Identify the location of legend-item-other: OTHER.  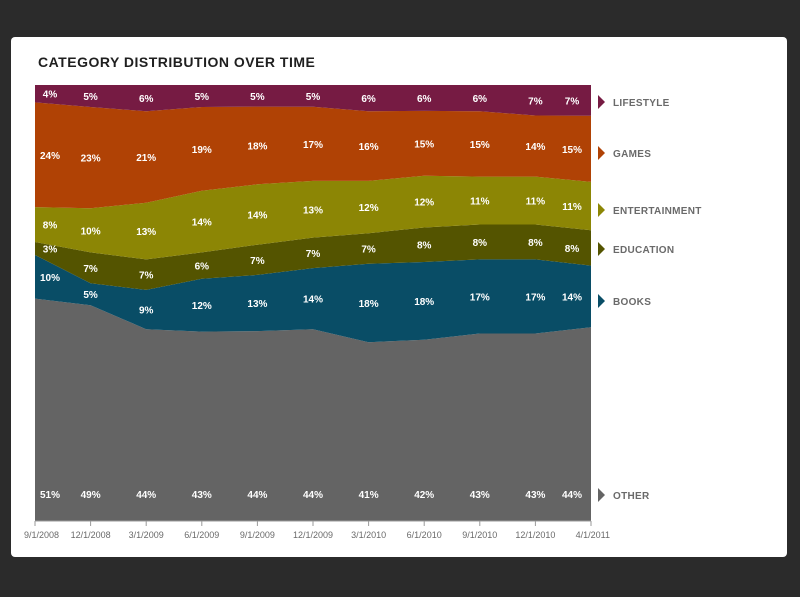
(624, 495).